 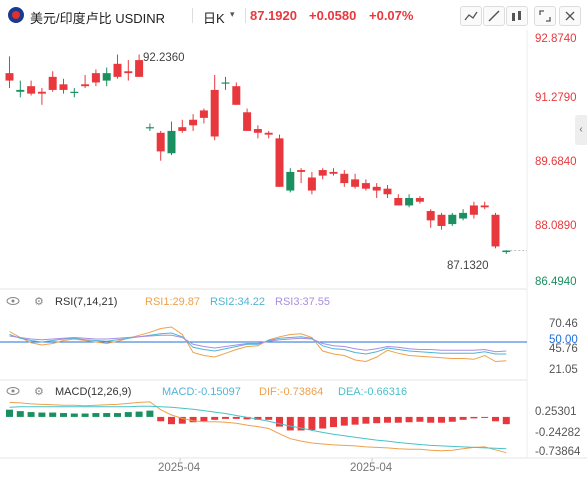 What do you see at coordinates (563, 370) in the screenshot?
I see `rsi-tick: 21.05` at bounding box center [563, 370].